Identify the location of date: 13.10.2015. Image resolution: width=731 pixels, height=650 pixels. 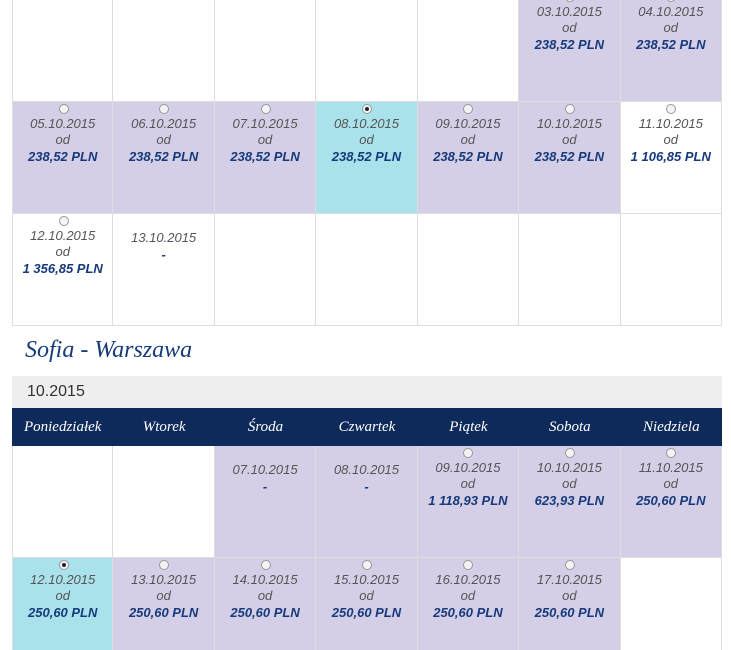
(164, 579).